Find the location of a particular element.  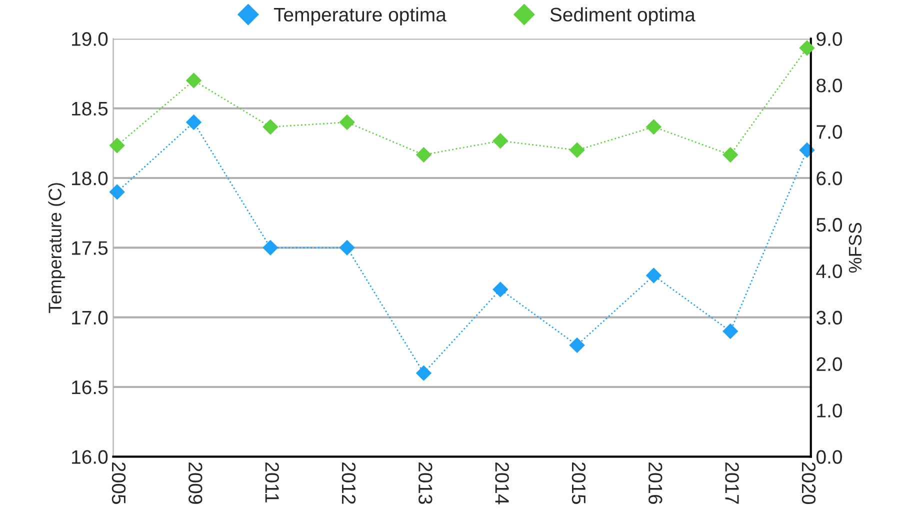

y-tick-label: 17.0 is located at coordinates (90, 317).